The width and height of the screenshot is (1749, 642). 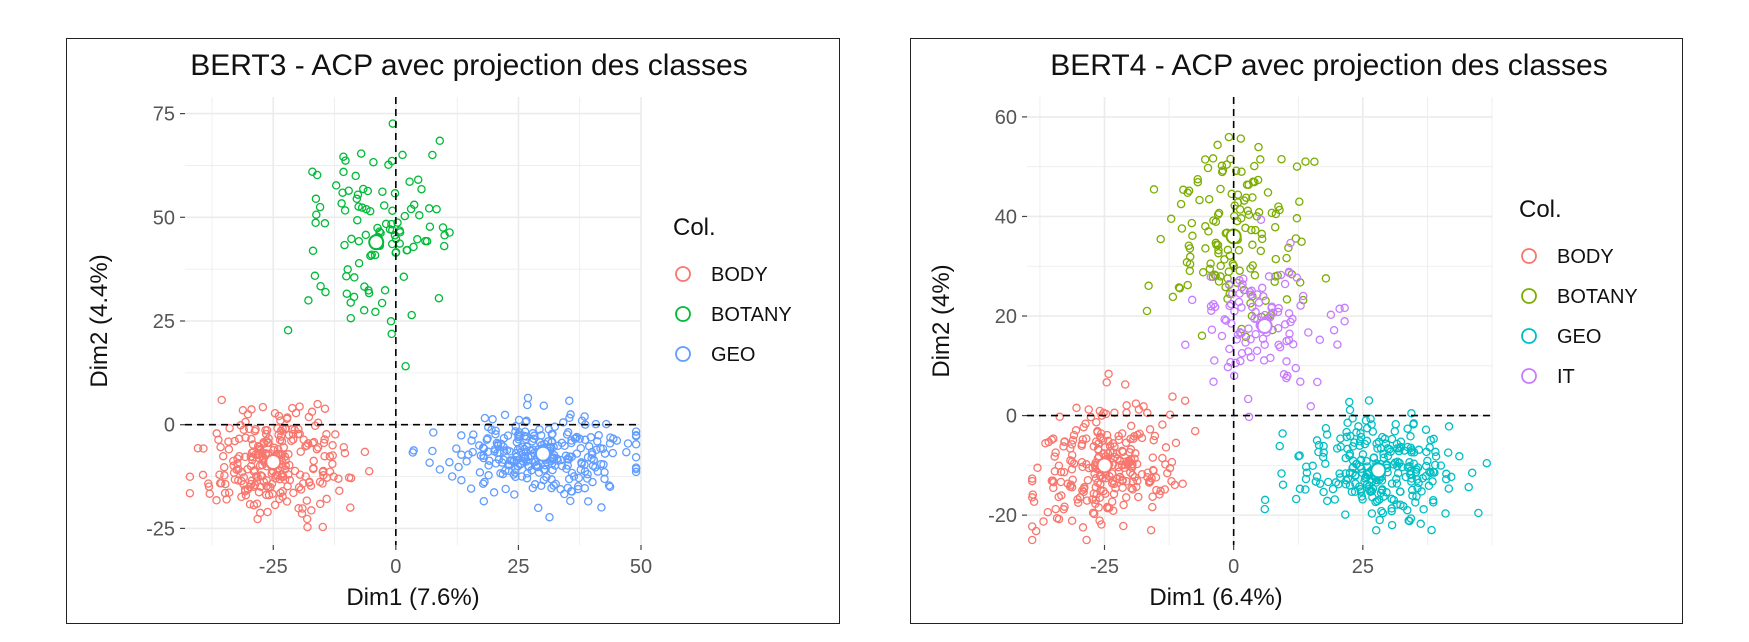 I want to click on legend-label-body: BODY, so click(x=1585, y=257).